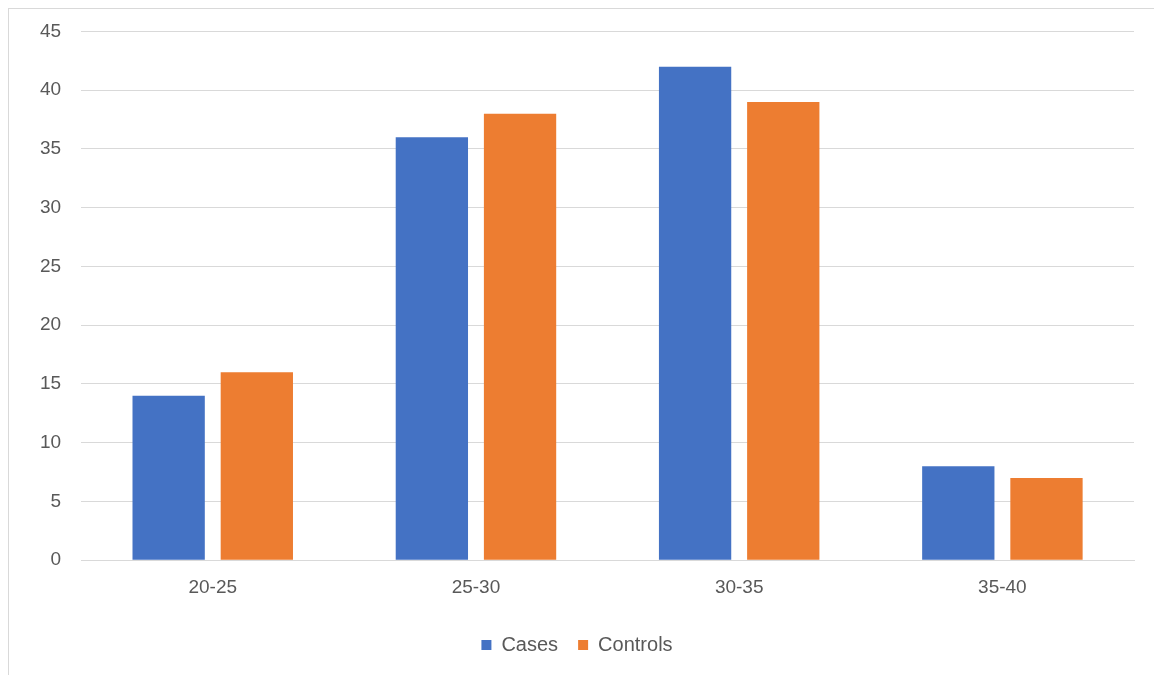  What do you see at coordinates (213, 586) in the screenshot?
I see `x-tick-label: 20-25` at bounding box center [213, 586].